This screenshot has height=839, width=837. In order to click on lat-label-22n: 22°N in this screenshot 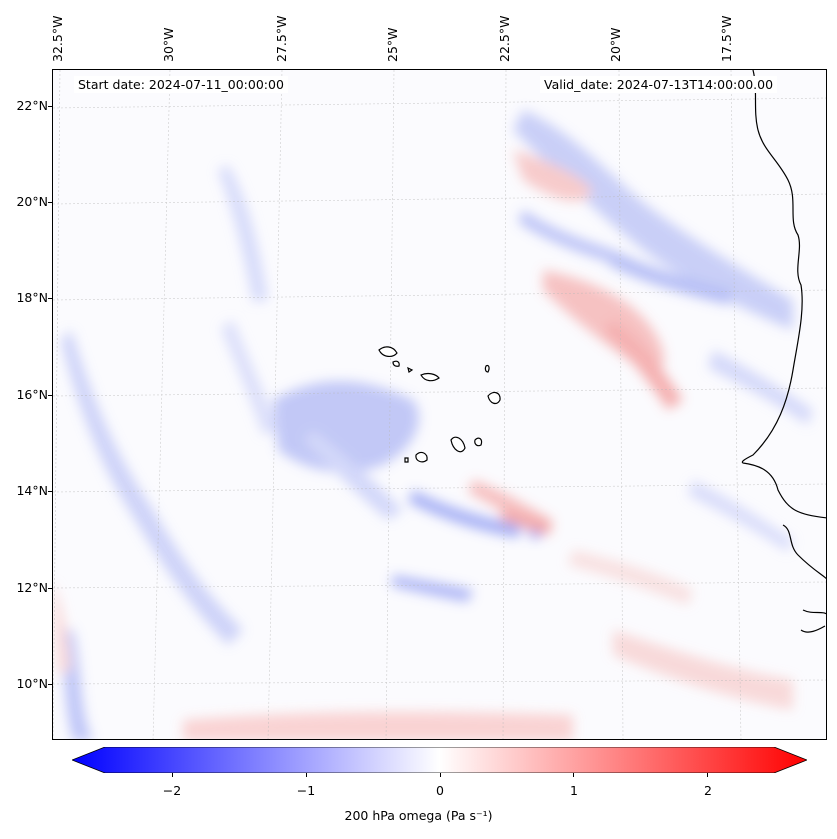, I will do `click(32, 105)`.